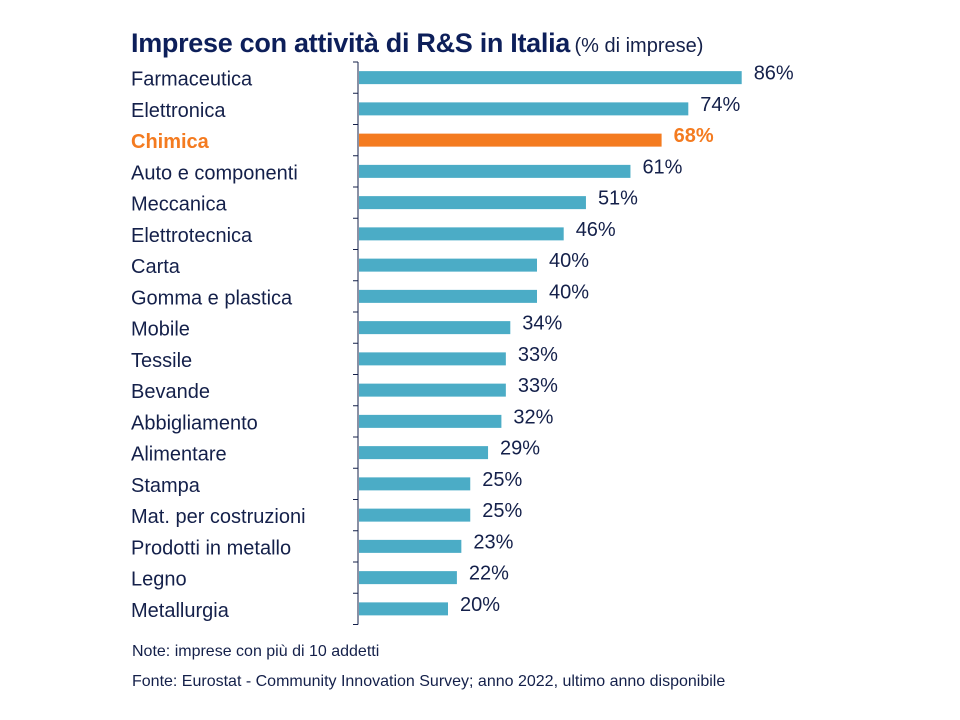  I want to click on data-label: 22%, so click(489, 574).